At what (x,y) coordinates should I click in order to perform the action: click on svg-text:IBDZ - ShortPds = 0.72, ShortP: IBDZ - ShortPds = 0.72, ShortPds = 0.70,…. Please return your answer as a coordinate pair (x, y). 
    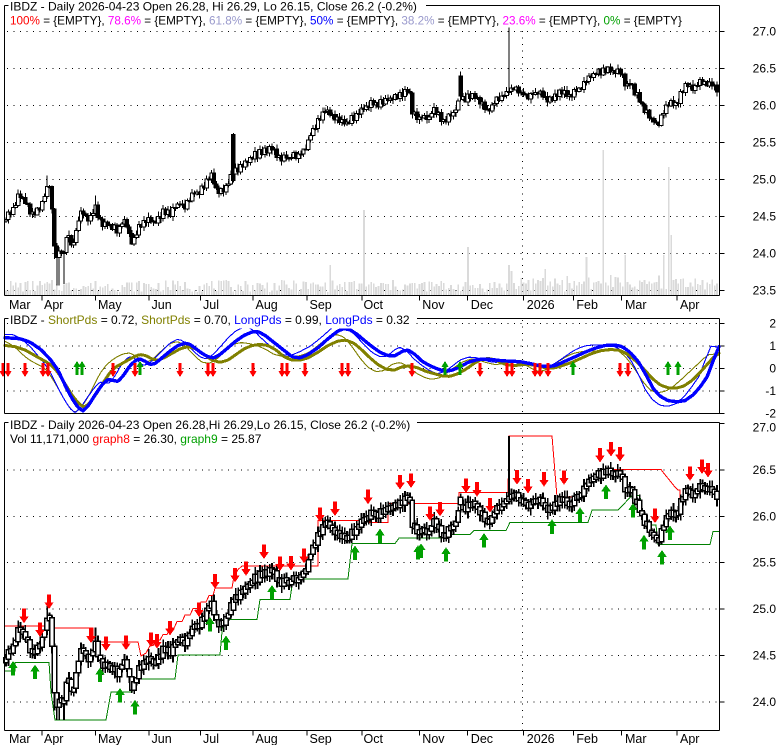
    Looking at the image, I should click on (210, 320).